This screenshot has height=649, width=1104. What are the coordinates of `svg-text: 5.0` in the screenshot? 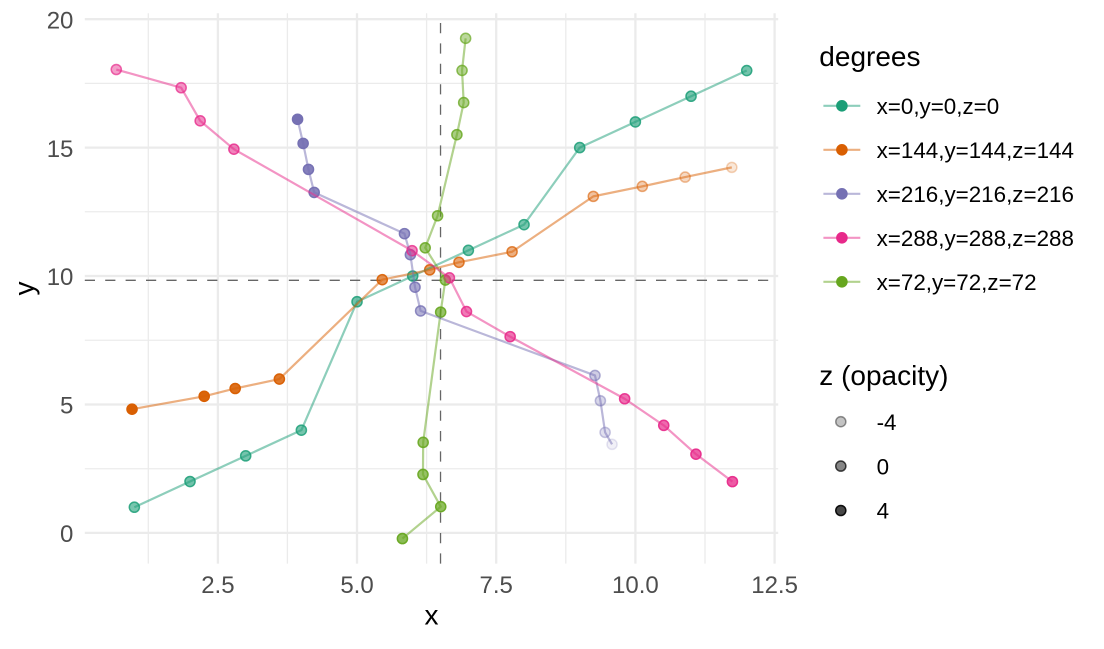 It's located at (356, 585).